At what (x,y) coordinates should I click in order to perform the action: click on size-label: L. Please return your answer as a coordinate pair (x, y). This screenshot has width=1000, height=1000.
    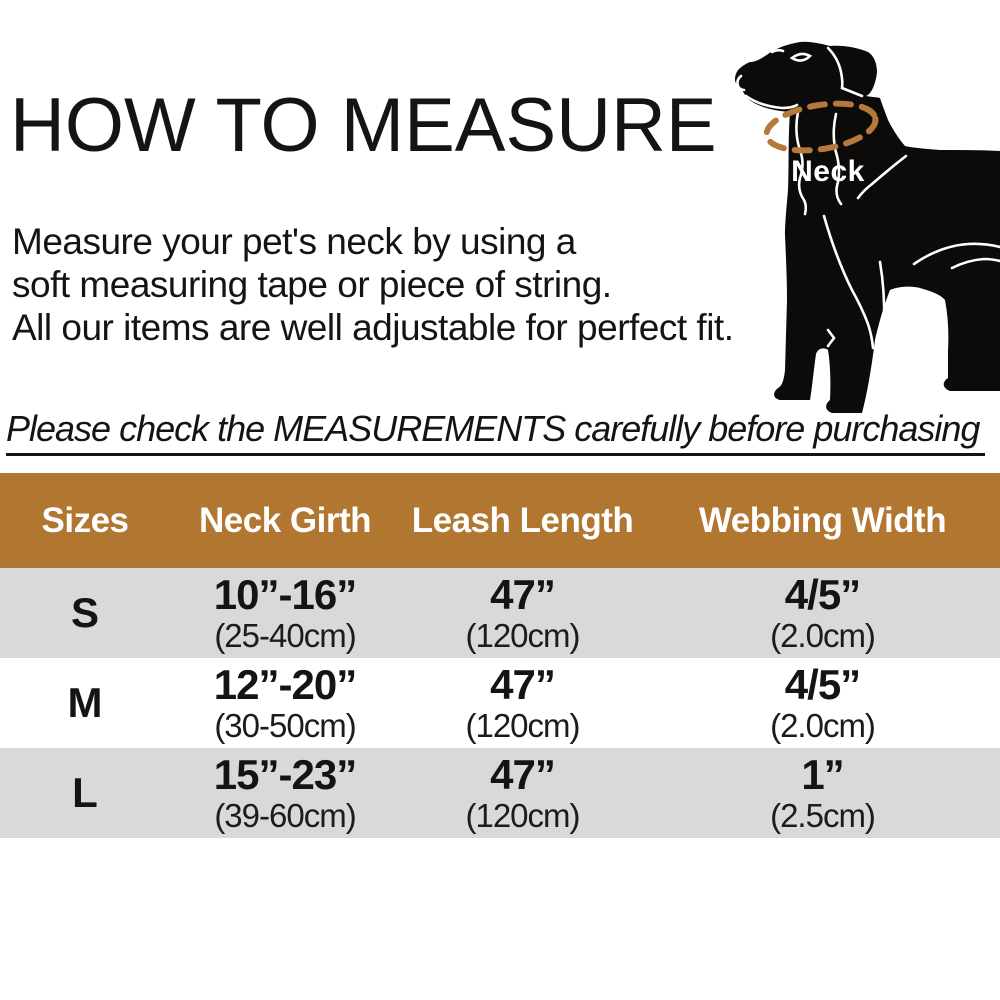
    Looking at the image, I should click on (85, 792).